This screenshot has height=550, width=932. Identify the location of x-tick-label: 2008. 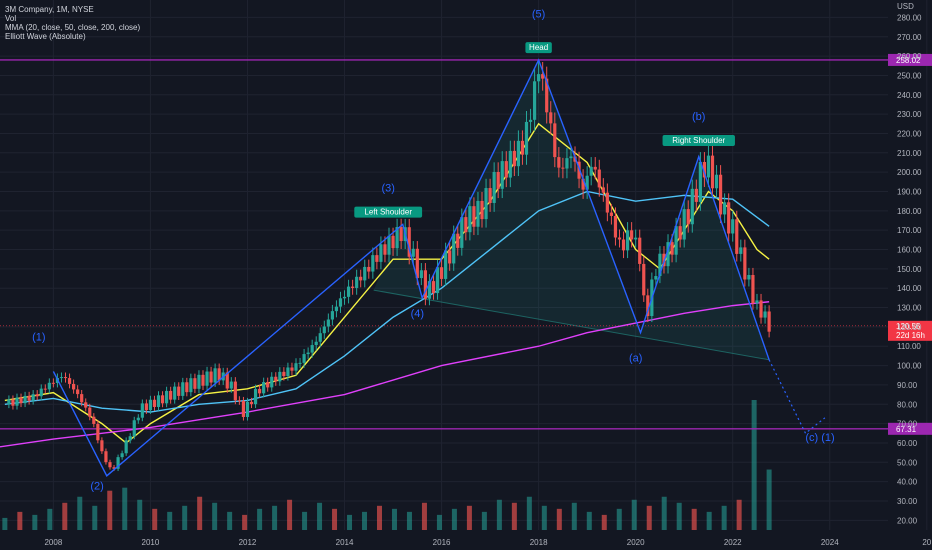
(53, 542).